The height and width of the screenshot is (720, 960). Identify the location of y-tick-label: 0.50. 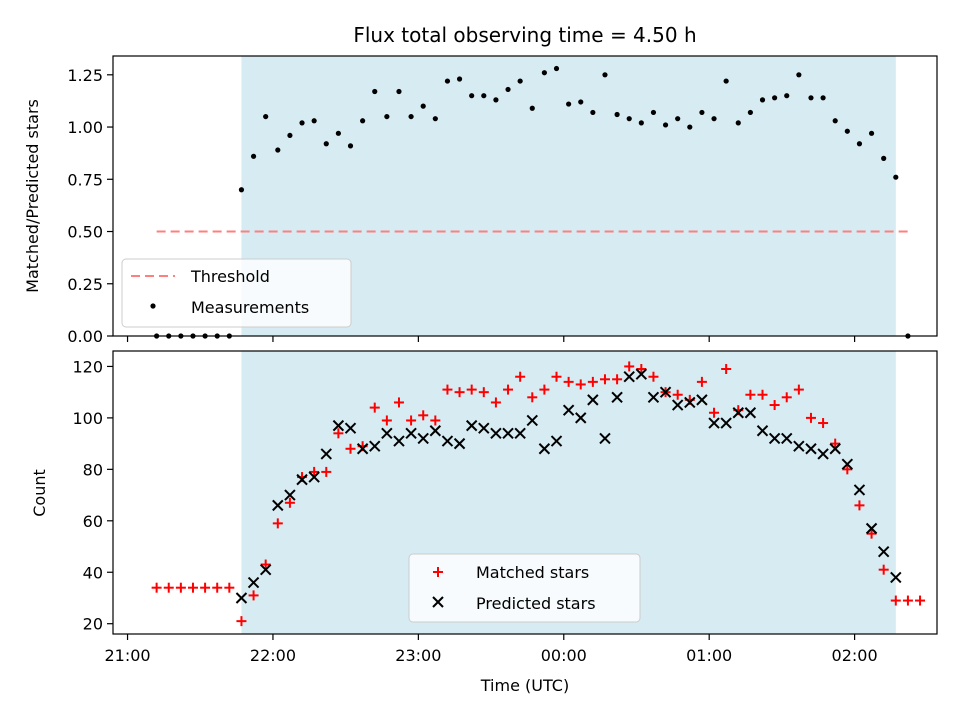
(85, 232).